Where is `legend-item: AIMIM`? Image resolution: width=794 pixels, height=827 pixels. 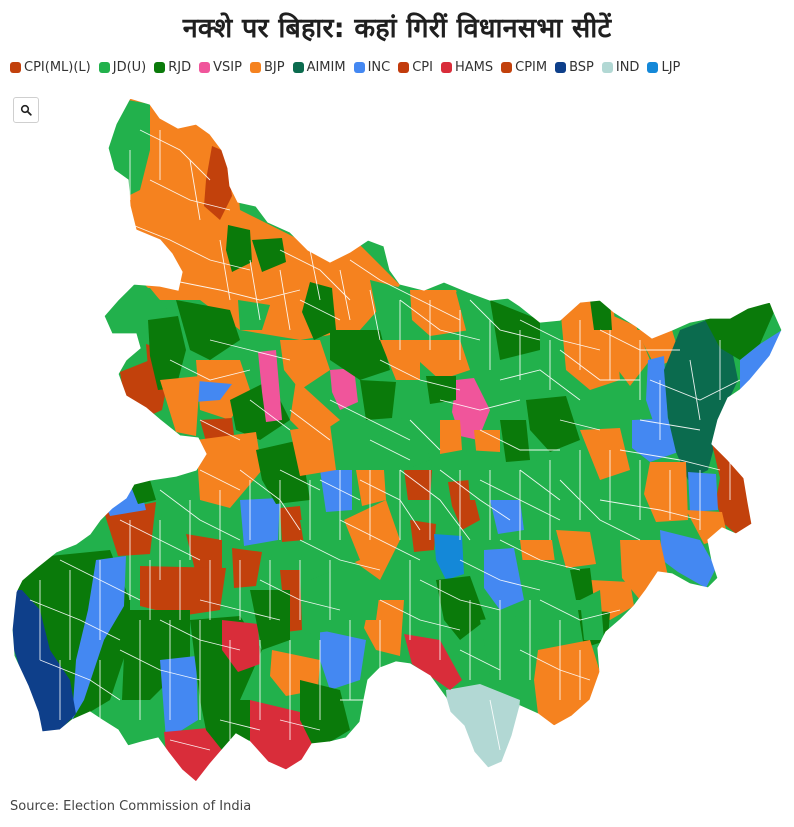 legend-item: AIMIM is located at coordinates (319, 67).